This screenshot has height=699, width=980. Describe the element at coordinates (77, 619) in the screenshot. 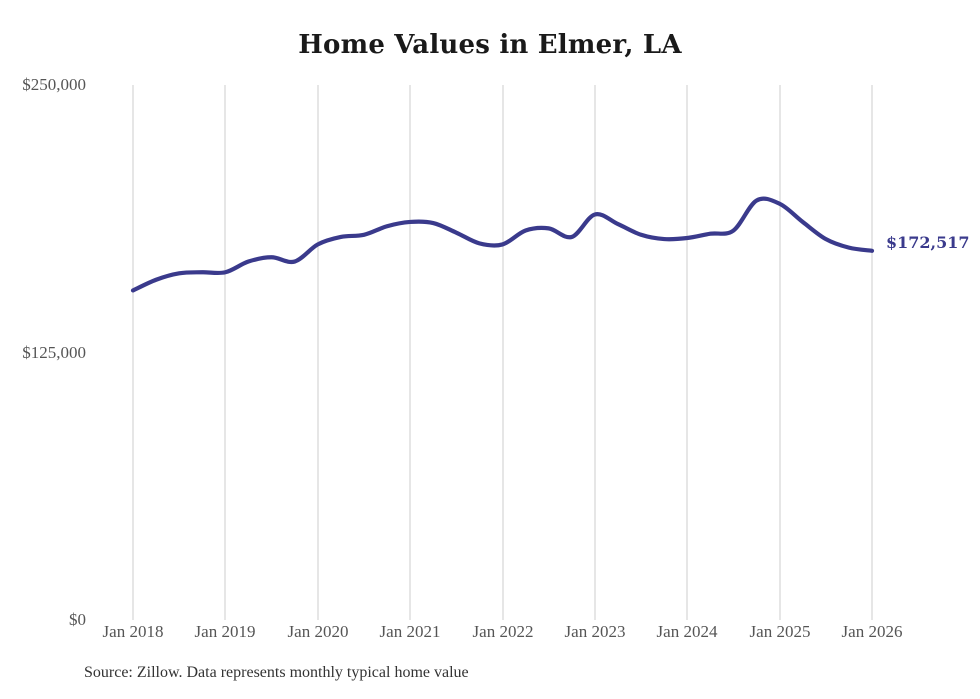

I see `y-axis-label-zero: $0` at that location.